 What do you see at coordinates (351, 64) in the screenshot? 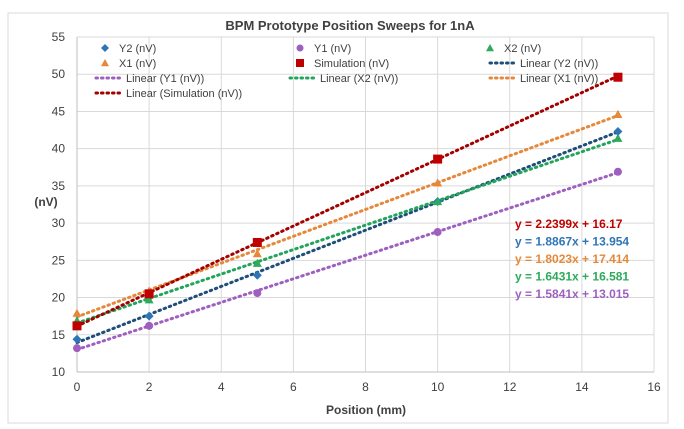
I see `legend-label: Simulation (nV)` at bounding box center [351, 64].